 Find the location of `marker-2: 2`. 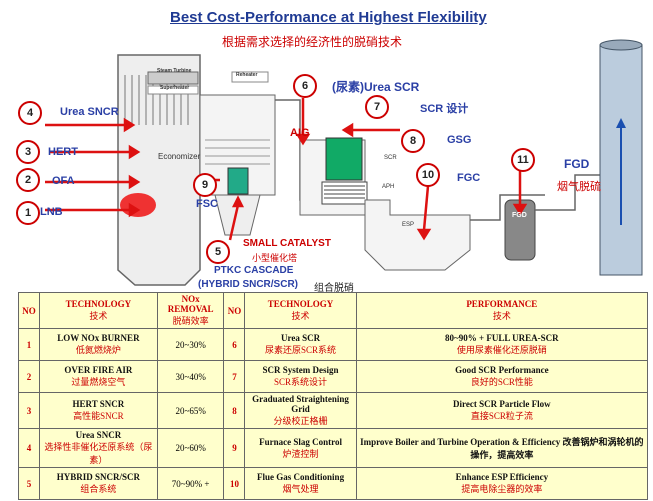

marker-2: 2 is located at coordinates (28, 180).